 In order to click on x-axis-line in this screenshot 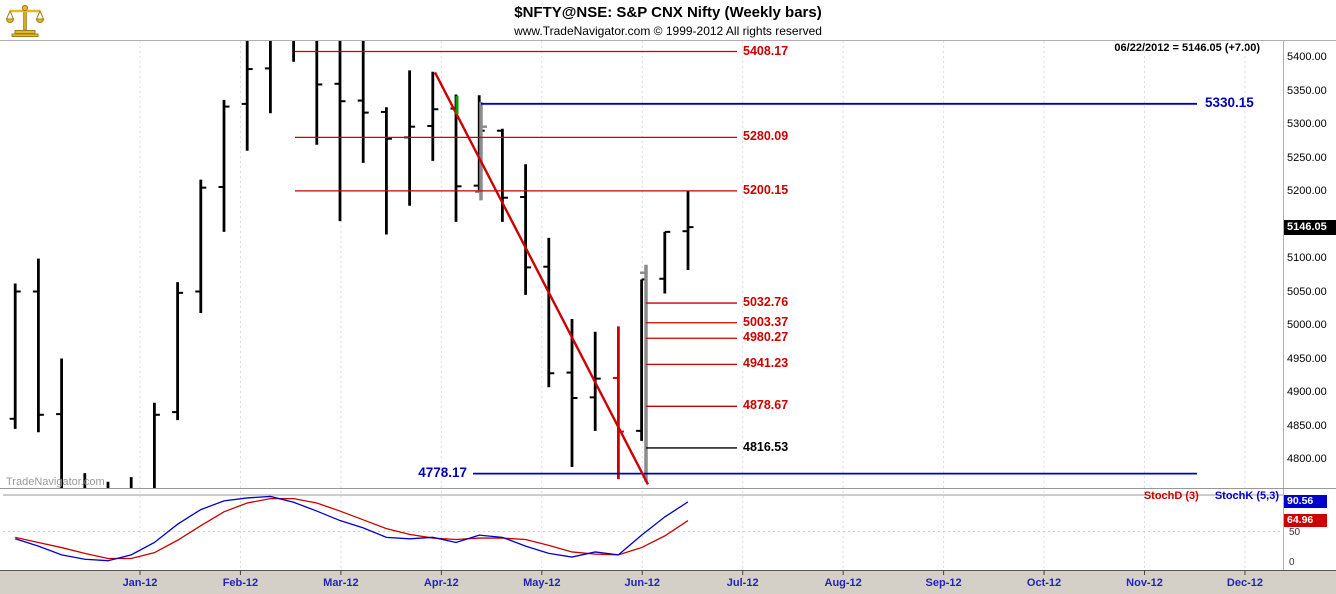, I will do `click(668, 570)`.